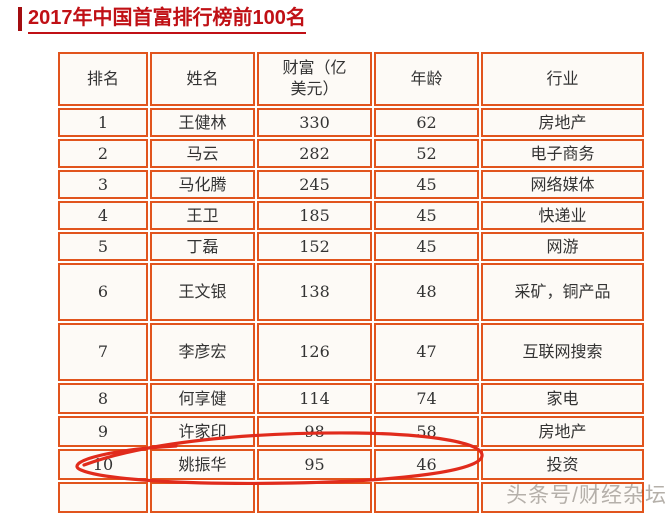 The width and height of the screenshot is (668, 518). I want to click on watermark-text: 头条号/财经杂坛, so click(586, 495).